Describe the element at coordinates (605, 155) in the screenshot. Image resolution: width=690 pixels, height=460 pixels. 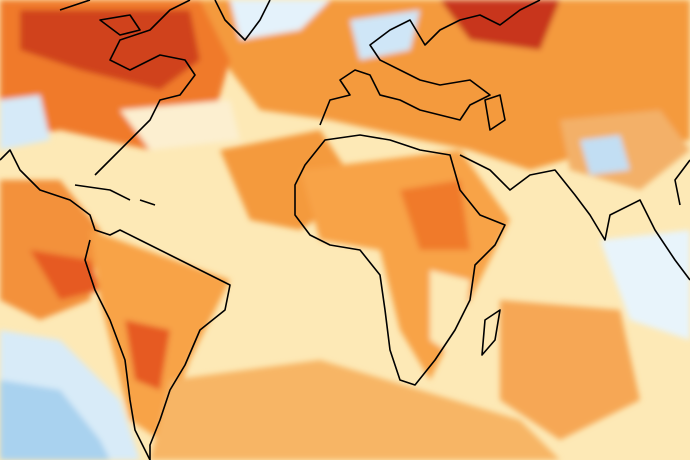
I see `anomaly-tibet-cold` at that location.